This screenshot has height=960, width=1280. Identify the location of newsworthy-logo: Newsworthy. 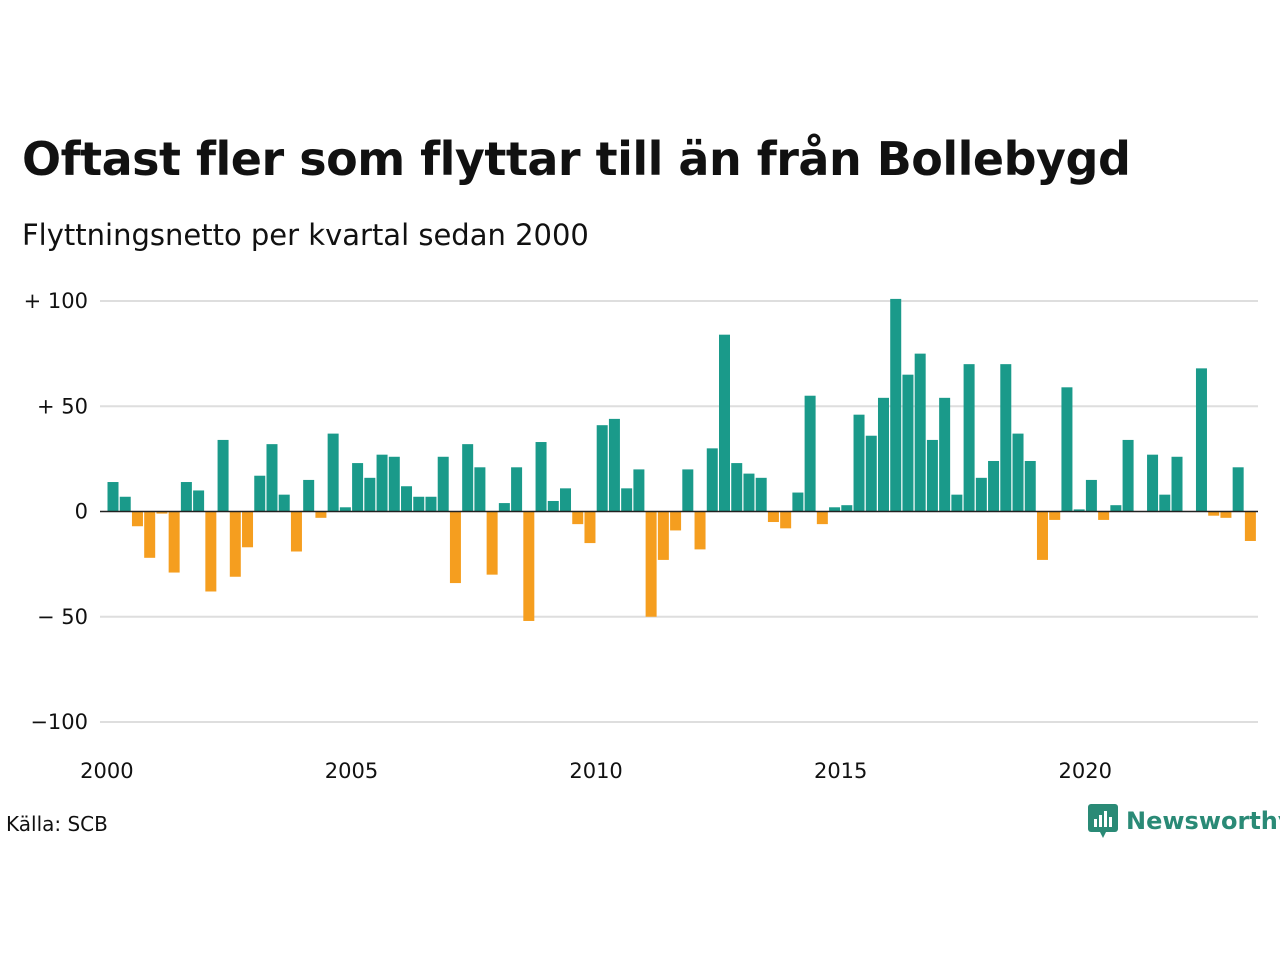
(1184, 821).